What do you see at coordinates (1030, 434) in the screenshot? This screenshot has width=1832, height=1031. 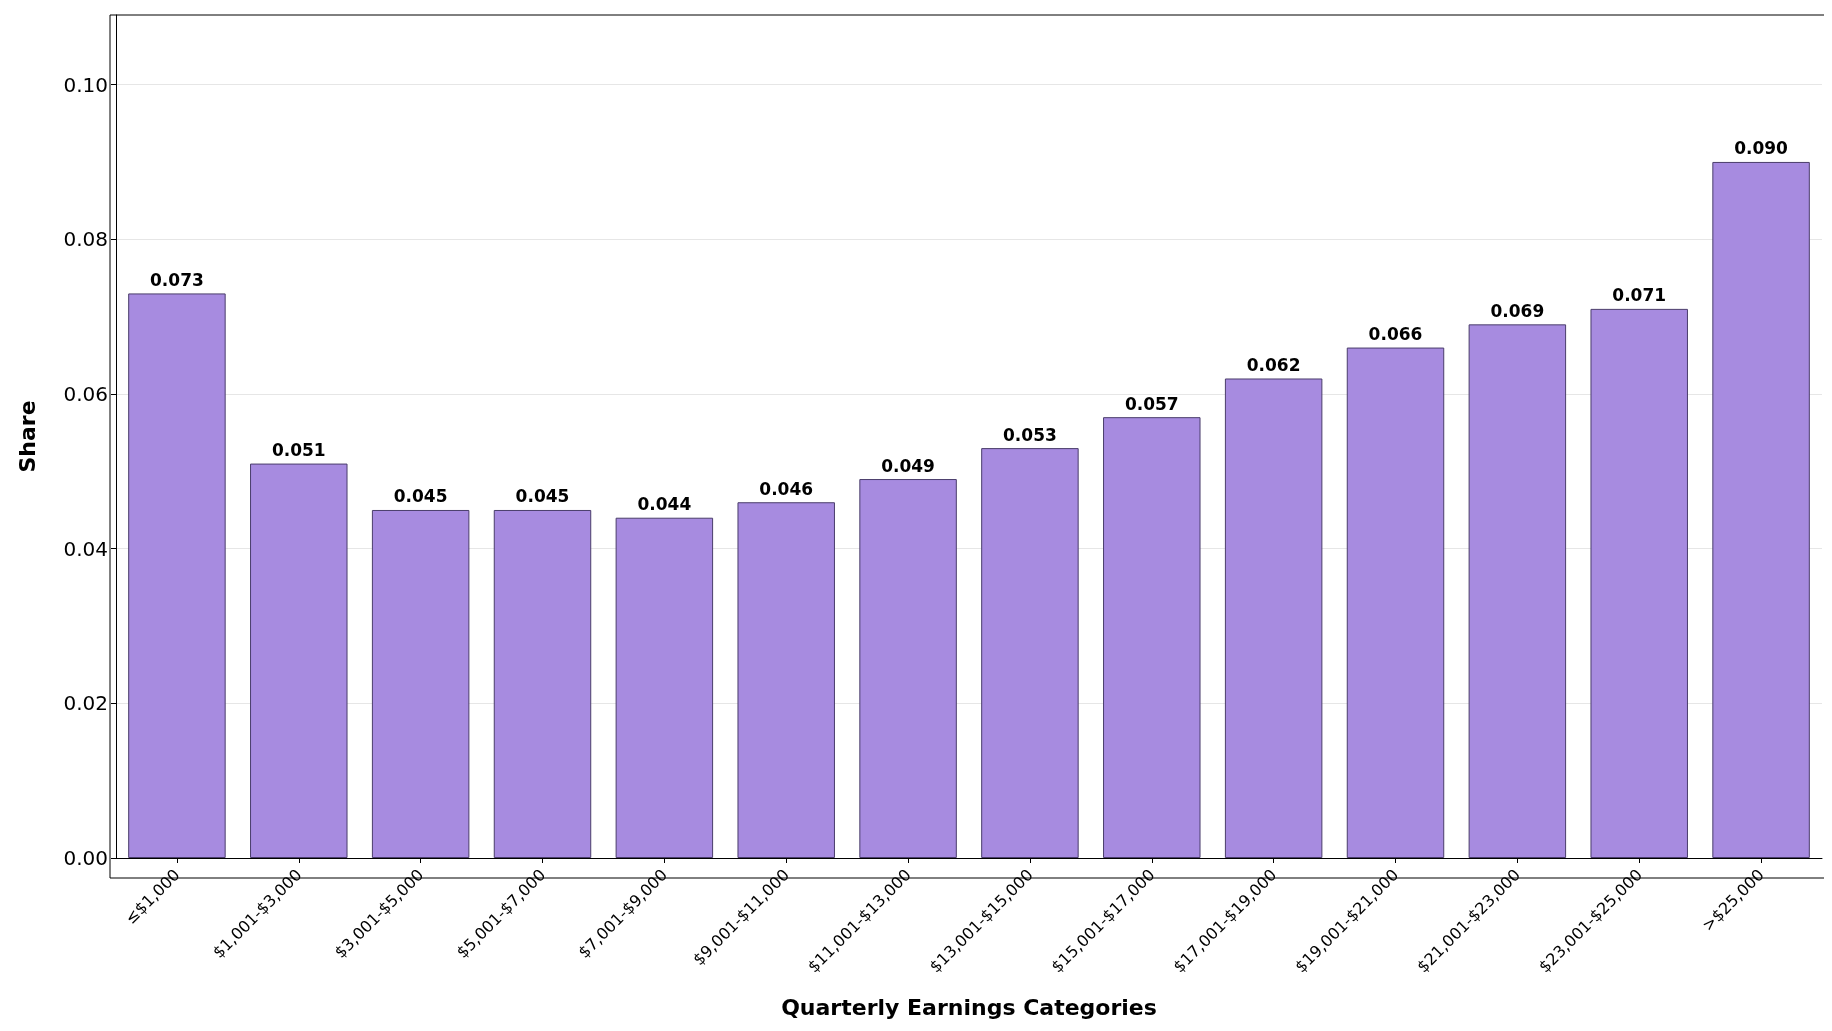 I see `data-label: 0.053` at bounding box center [1030, 434].